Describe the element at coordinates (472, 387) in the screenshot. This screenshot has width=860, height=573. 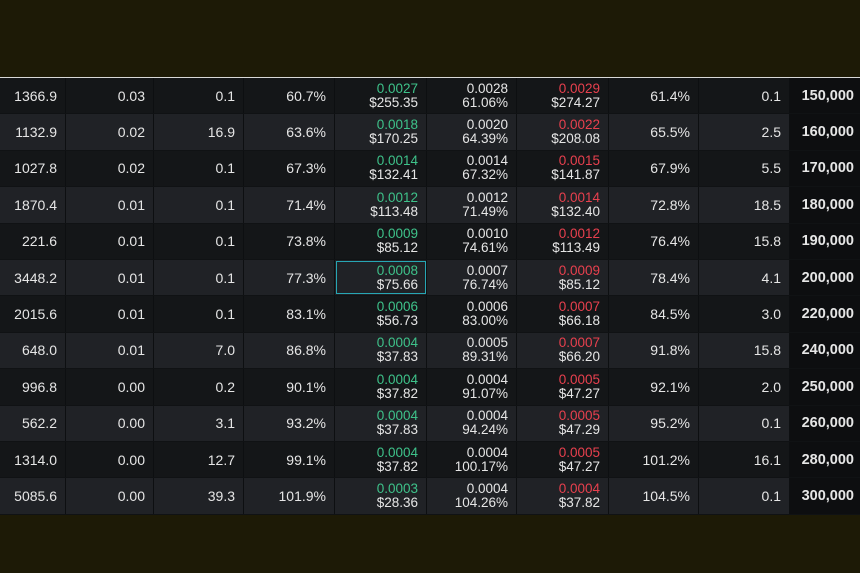
I see `mark-cell: 0.0004 91.07%` at that location.